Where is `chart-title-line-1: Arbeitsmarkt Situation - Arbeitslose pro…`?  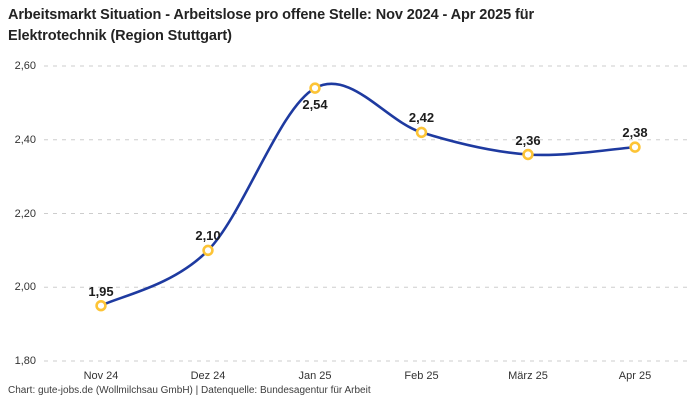
chart-title-line-1: Arbeitsmarkt Situation - Arbeitslose pro… is located at coordinates (271, 15).